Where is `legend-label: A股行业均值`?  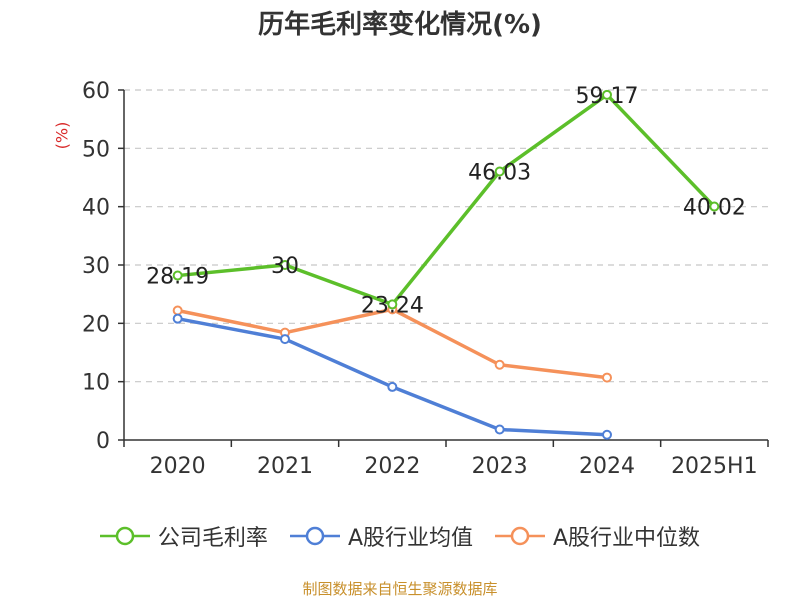
legend-label: A股行业均值 is located at coordinates (410, 538).